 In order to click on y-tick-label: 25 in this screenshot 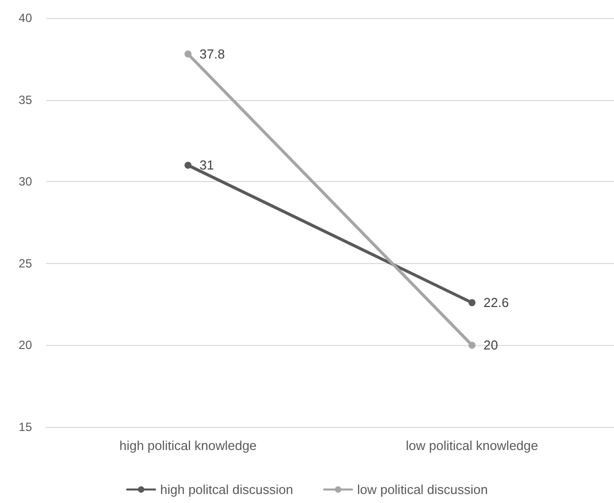, I will do `click(25, 263)`.